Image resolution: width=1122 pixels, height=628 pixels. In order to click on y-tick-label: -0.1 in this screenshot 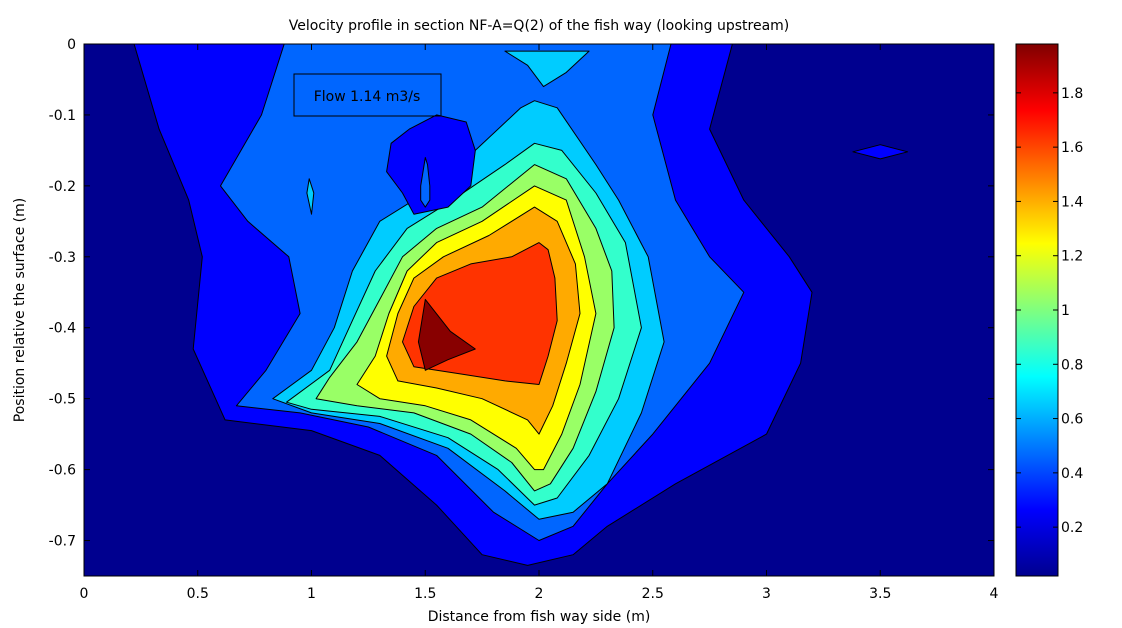, I will do `click(62, 116)`.